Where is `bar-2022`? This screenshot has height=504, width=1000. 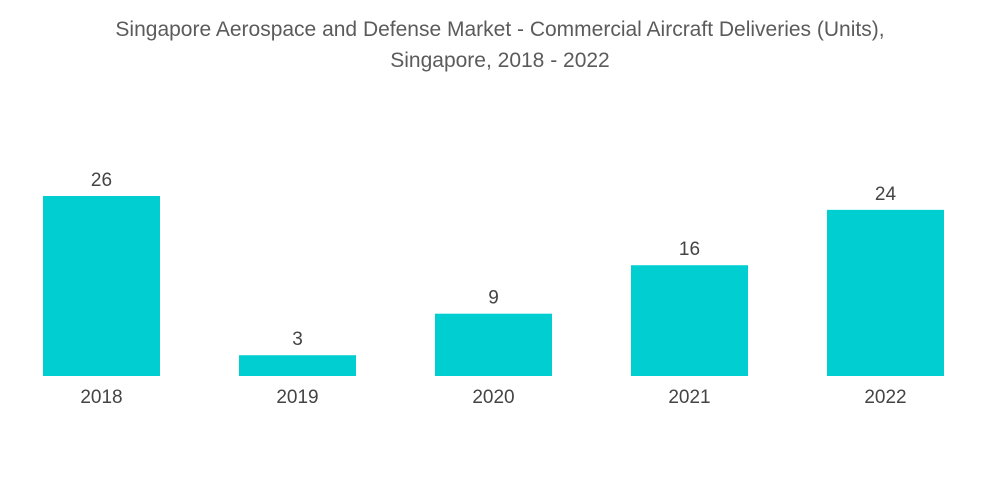 bar-2022 is located at coordinates (885, 292).